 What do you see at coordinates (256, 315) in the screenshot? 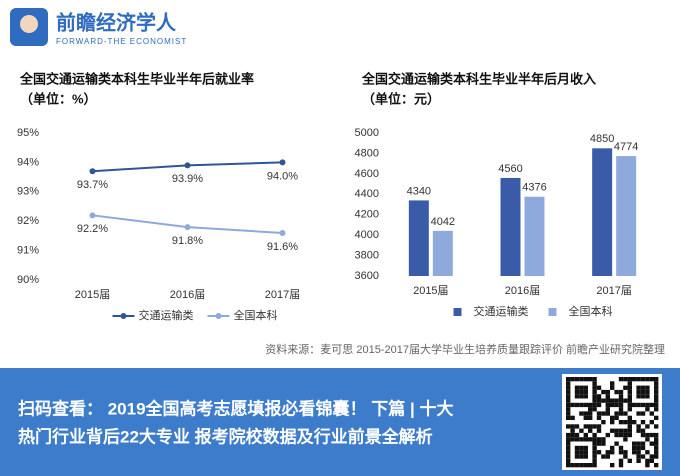
I see `legend-label: 全国本科` at bounding box center [256, 315].